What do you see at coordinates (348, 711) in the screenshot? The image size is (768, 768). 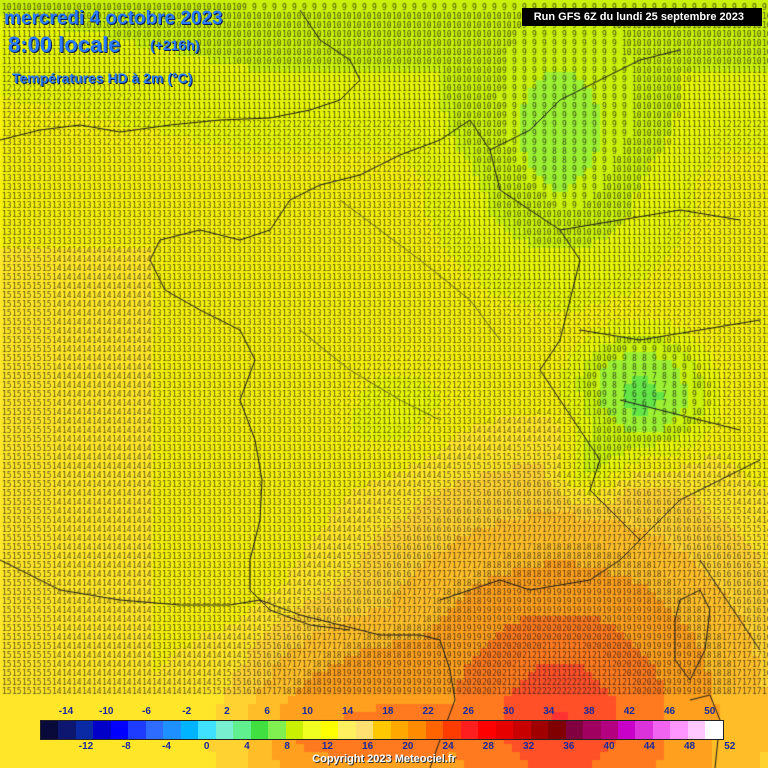 I see `legend-tick-label: 14` at bounding box center [348, 711].